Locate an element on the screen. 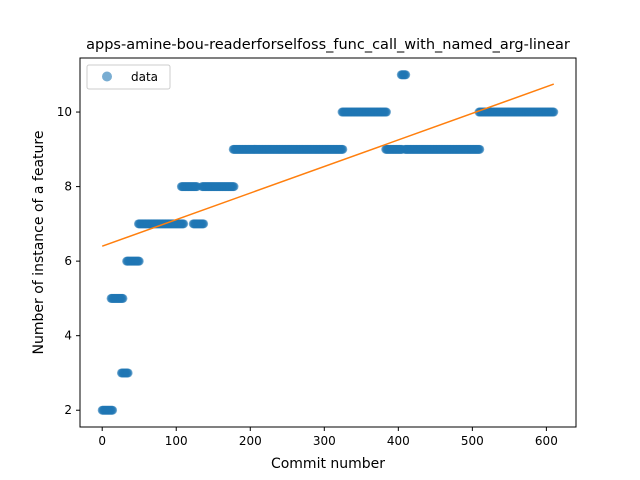 This screenshot has height=480, width=640. legend: data is located at coordinates (128, 77).